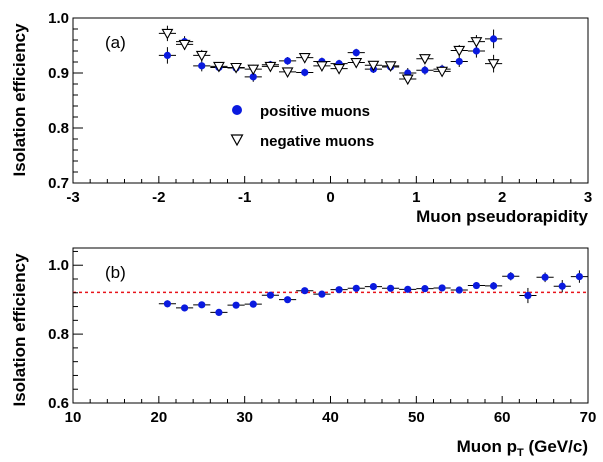 The width and height of the screenshot is (603, 462). What do you see at coordinates (416, 197) in the screenshot?
I see `x-tick-label: 1` at bounding box center [416, 197].